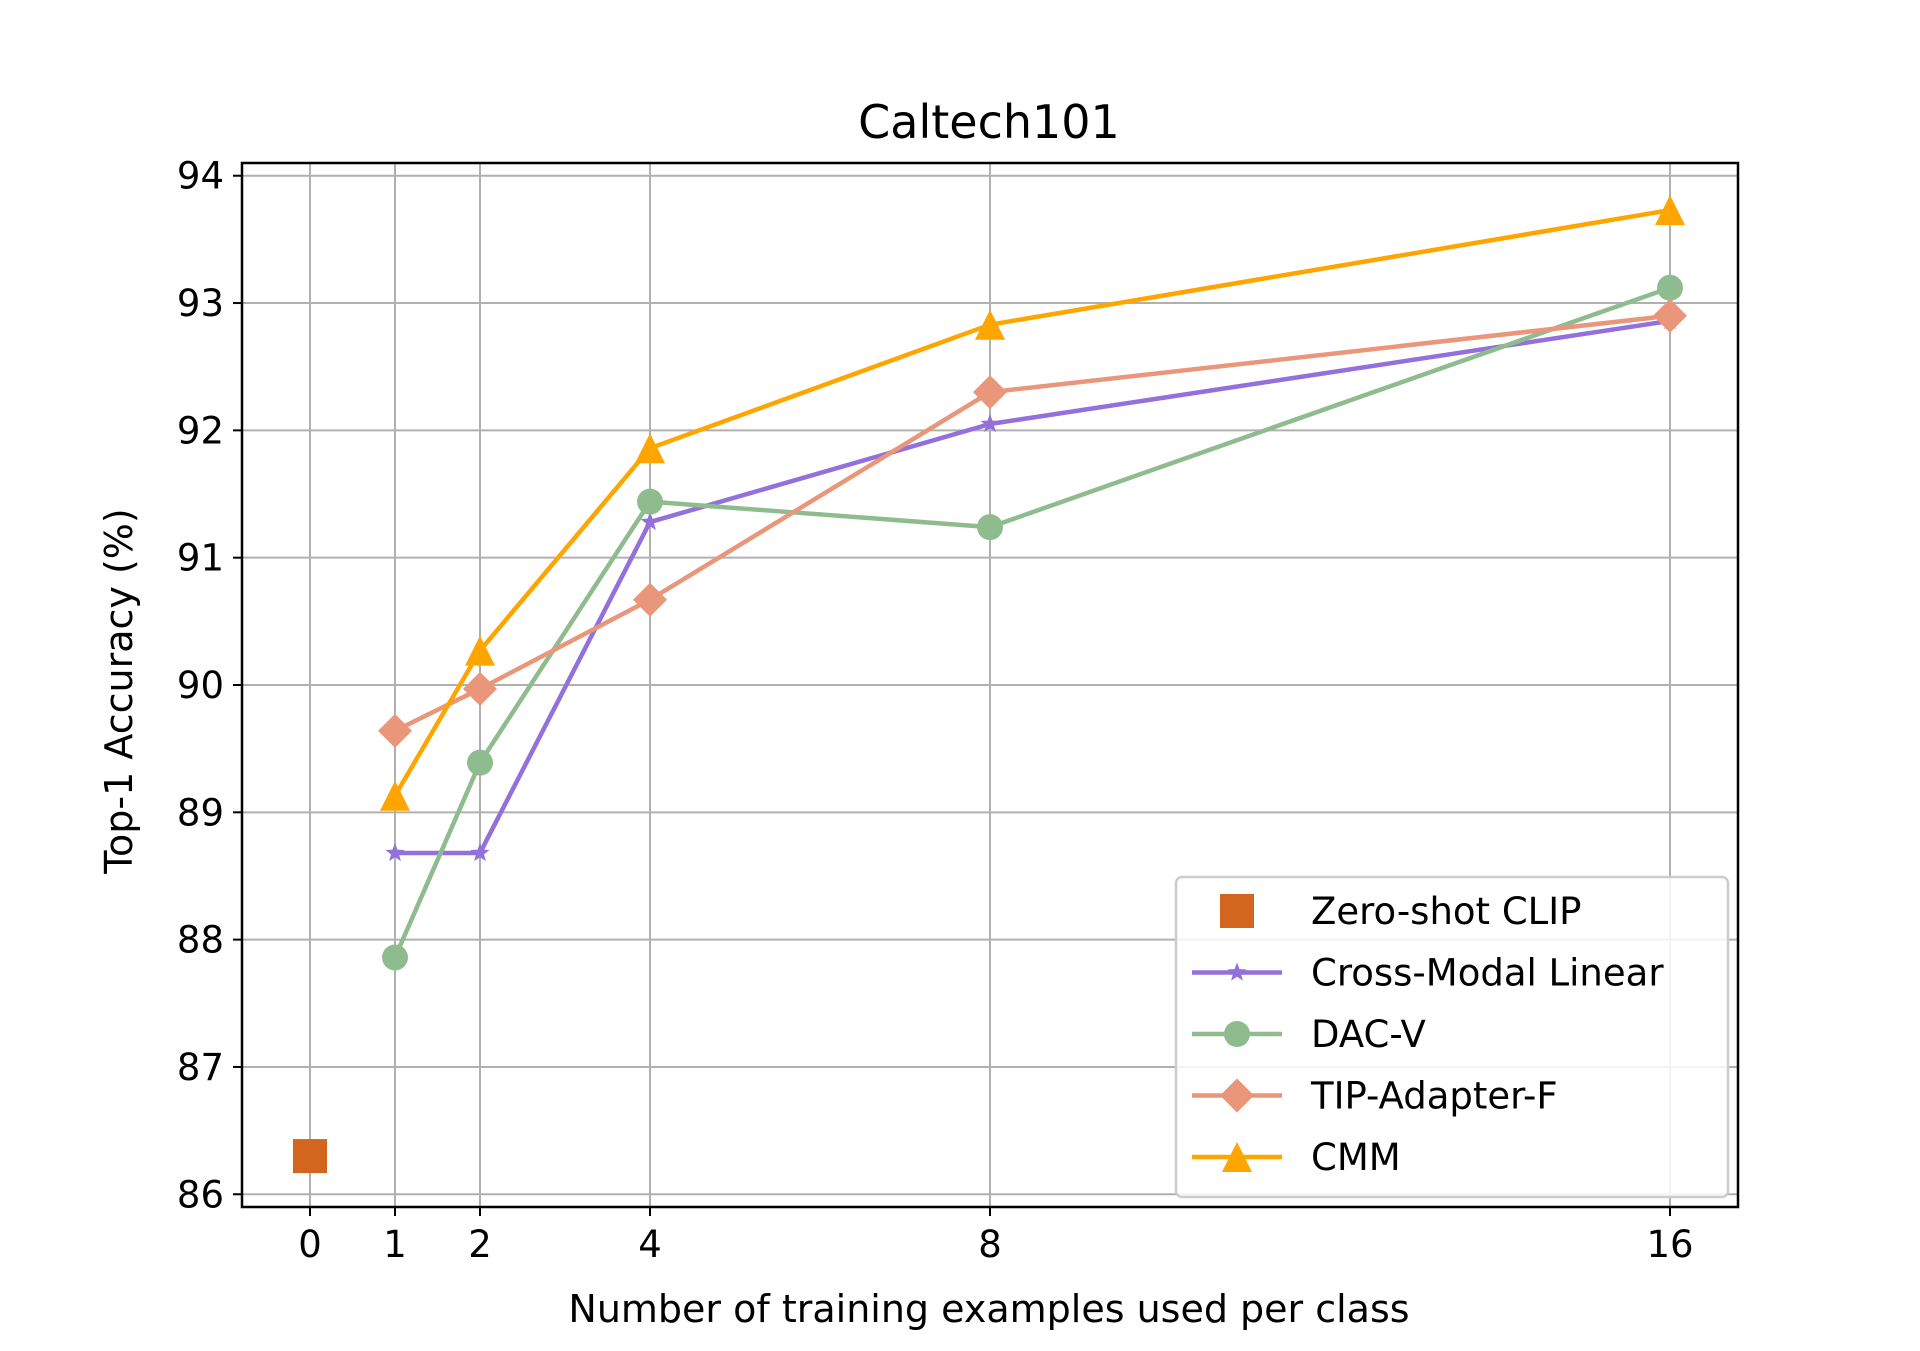 The image size is (1920, 1351). Describe the element at coordinates (1669, 1244) in the screenshot. I see `x-tick-label: 16` at that location.